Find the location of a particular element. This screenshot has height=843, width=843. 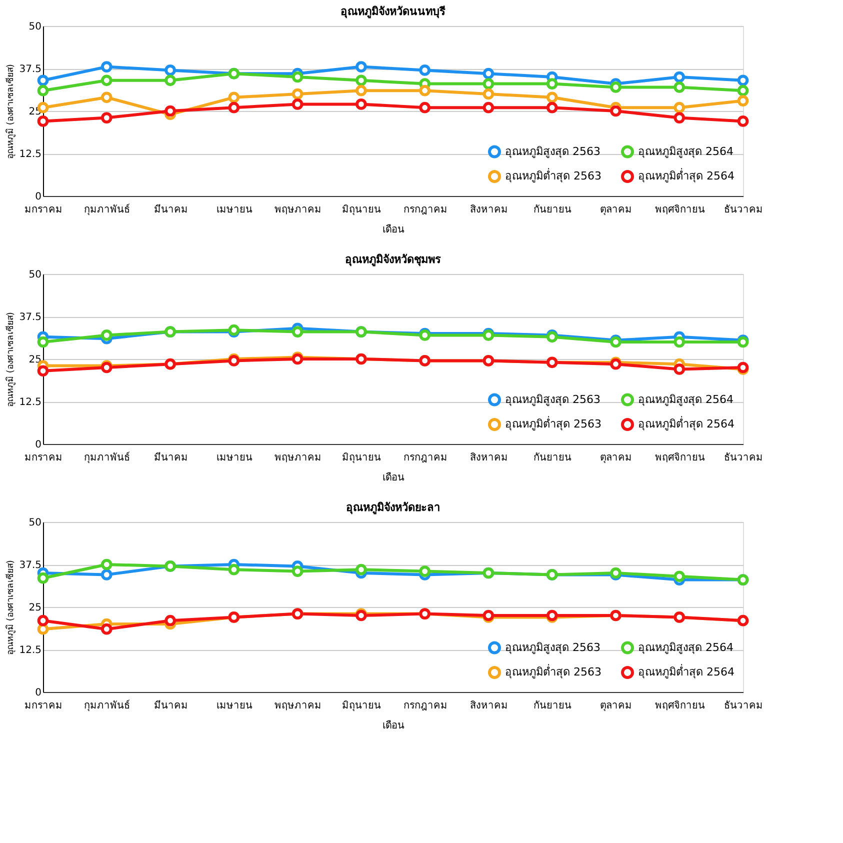

chart-title: อุณหภูมิจังหวัดยะลา is located at coordinates (393, 508).